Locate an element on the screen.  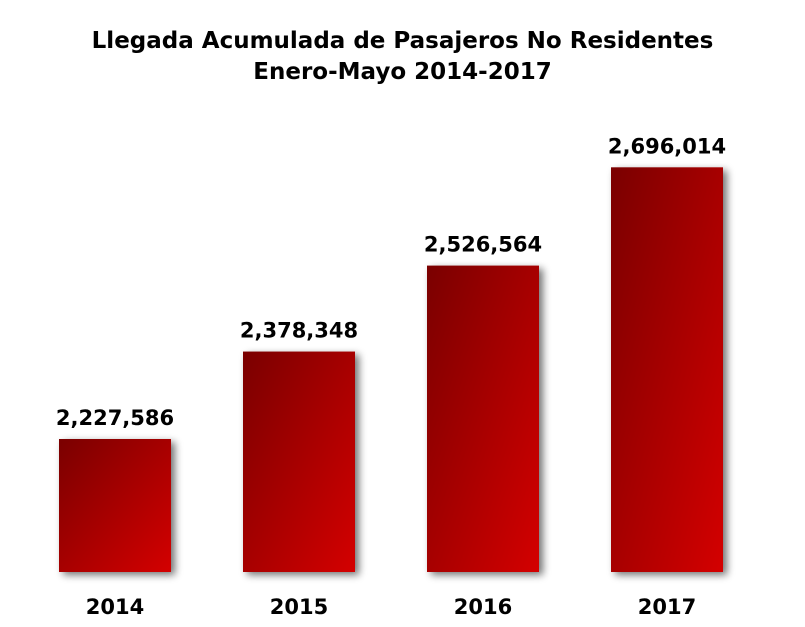
x-tick-label-2017: 2017 is located at coordinates (667, 607).